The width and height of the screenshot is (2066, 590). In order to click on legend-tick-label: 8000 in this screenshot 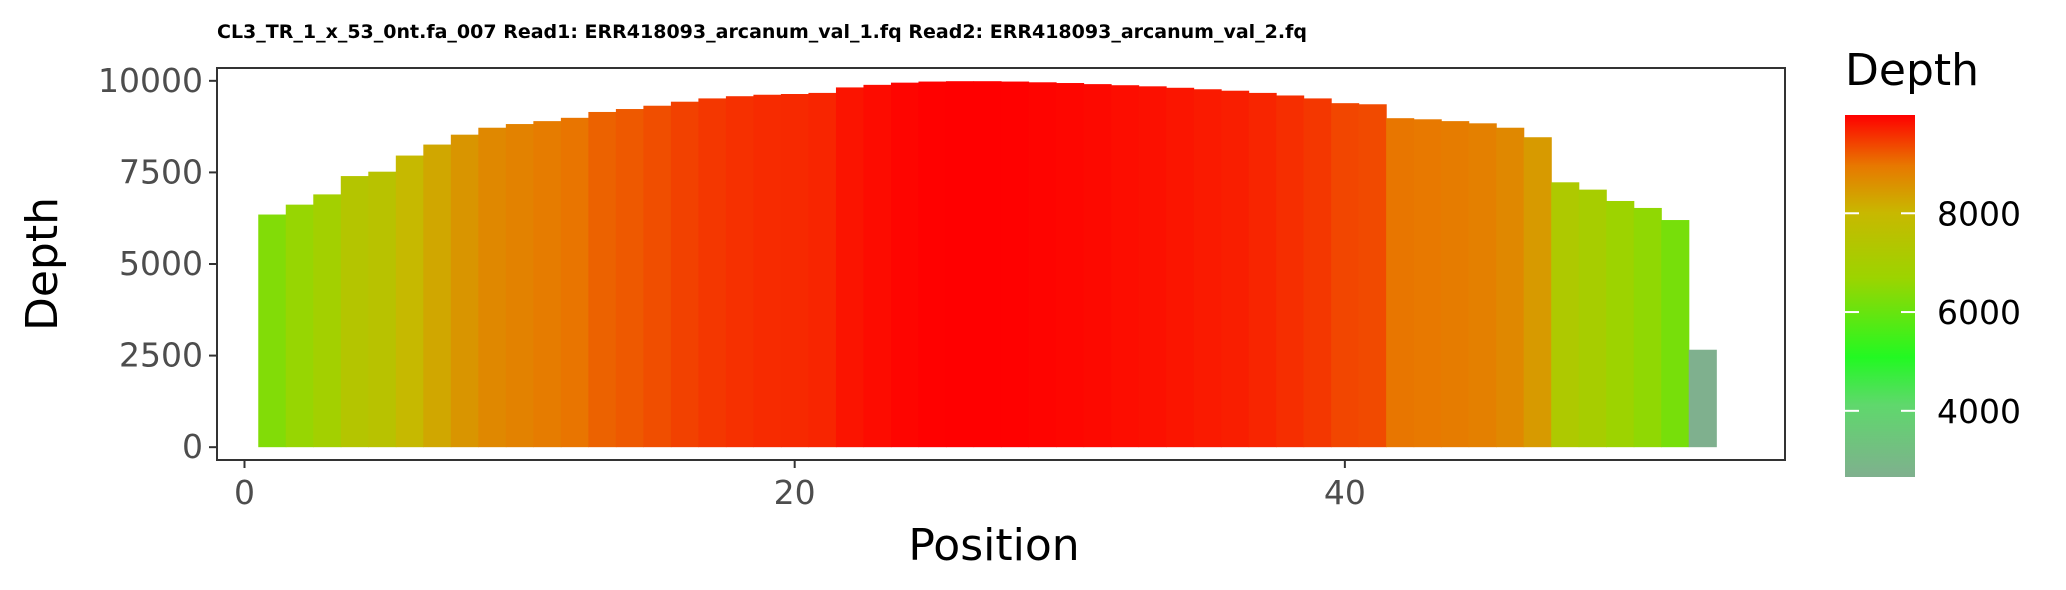, I will do `click(1979, 213)`.